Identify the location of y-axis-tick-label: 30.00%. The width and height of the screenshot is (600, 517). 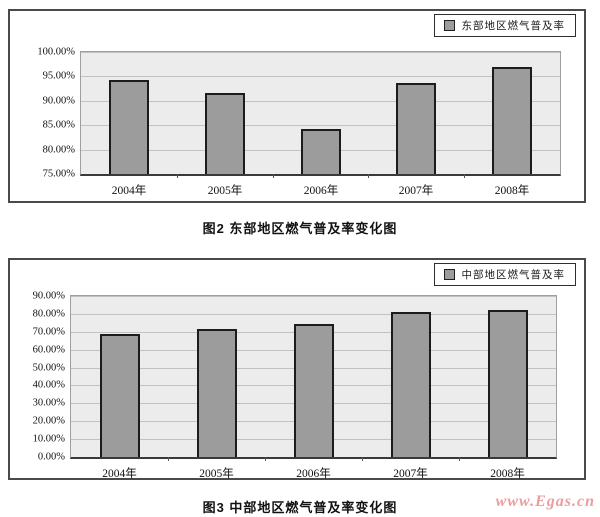
(48, 403).